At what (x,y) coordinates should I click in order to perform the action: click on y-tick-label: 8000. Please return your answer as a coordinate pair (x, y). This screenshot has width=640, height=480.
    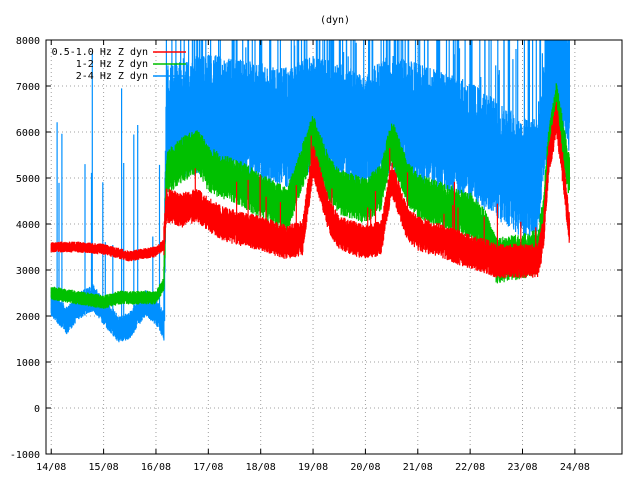
    Looking at the image, I should click on (28, 41).